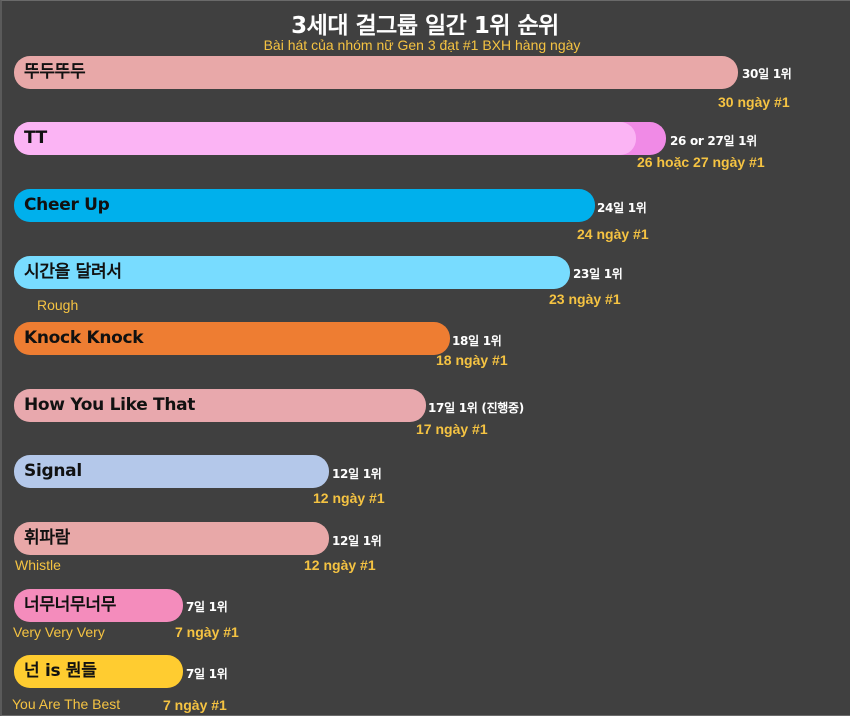 This screenshot has width=850, height=716. What do you see at coordinates (35, 138) in the screenshot?
I see `bar-label: TT` at bounding box center [35, 138].